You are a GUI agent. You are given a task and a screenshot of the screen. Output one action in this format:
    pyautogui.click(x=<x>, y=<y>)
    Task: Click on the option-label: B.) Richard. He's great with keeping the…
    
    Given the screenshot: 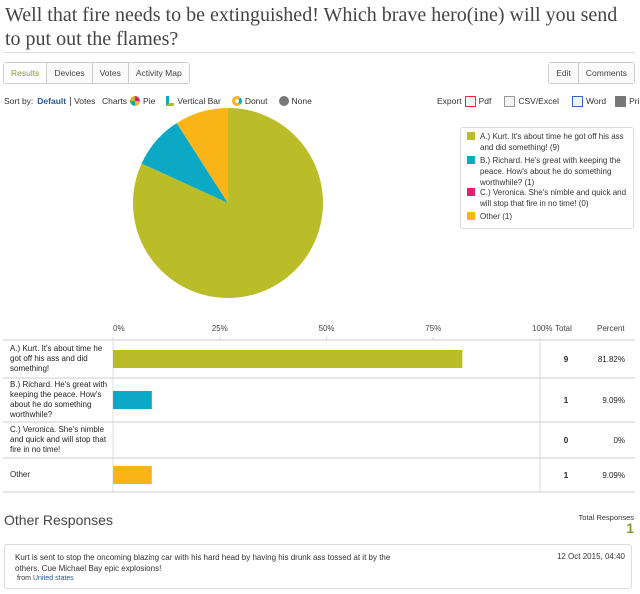 What is the action you would take?
    pyautogui.click(x=59, y=399)
    